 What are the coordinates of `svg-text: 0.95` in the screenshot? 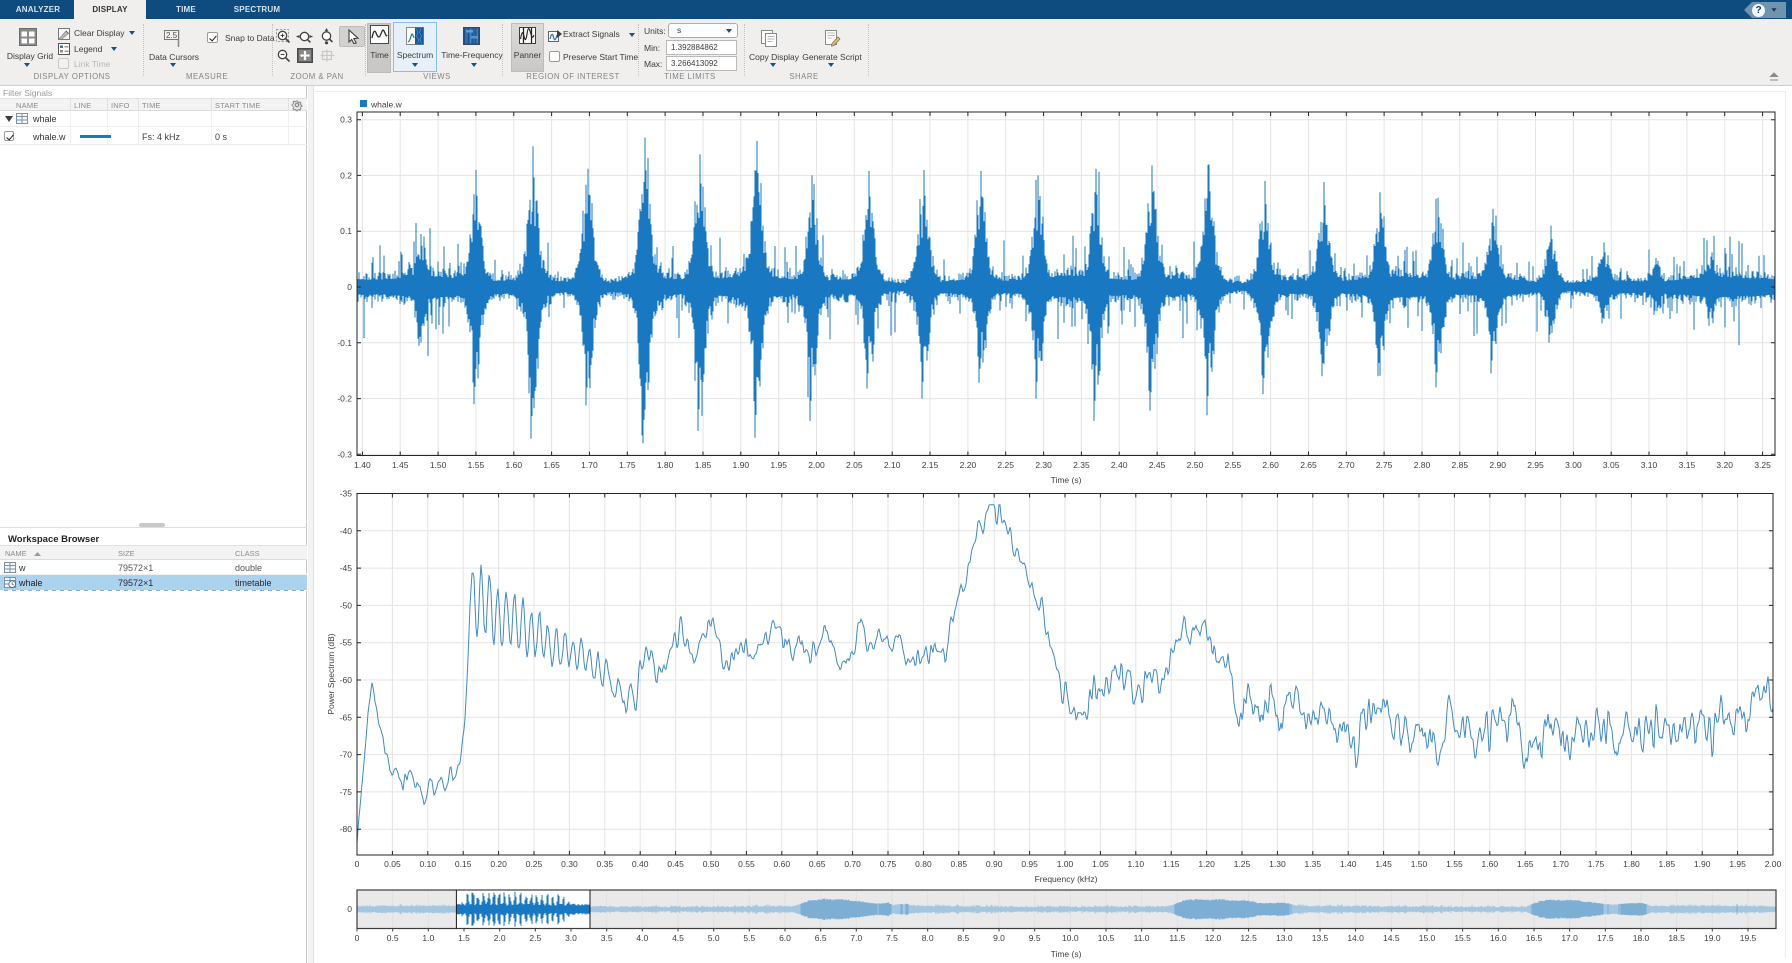 It's located at (1029, 864).